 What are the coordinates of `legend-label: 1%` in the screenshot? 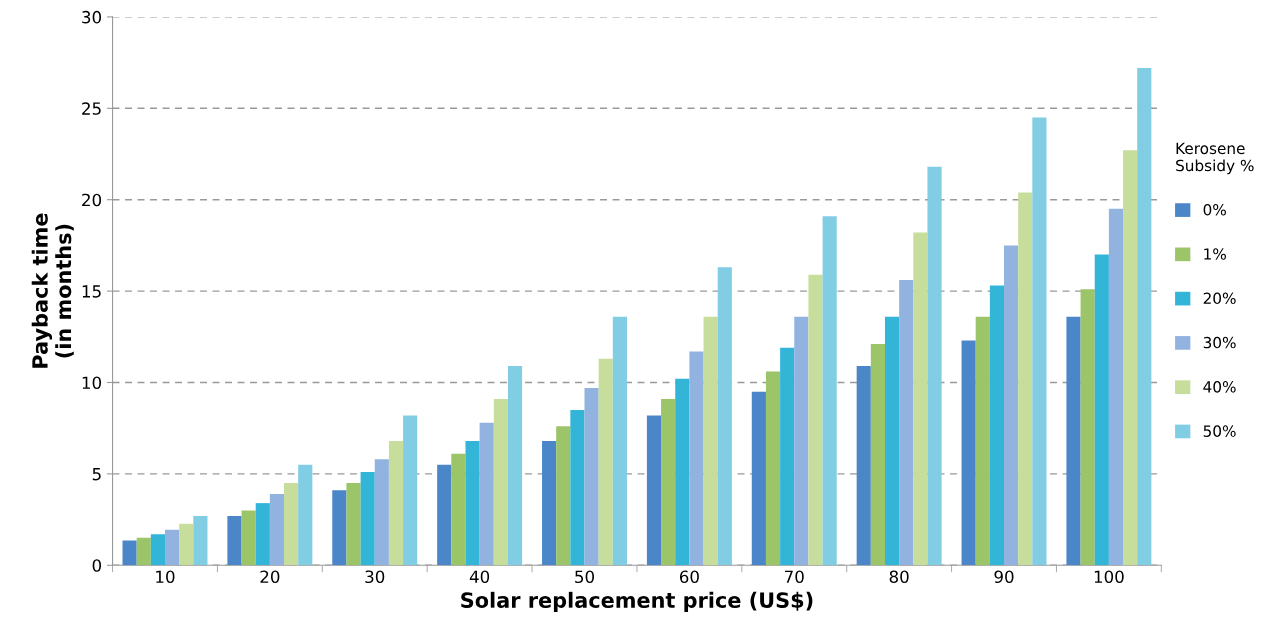 It's located at (1215, 254).